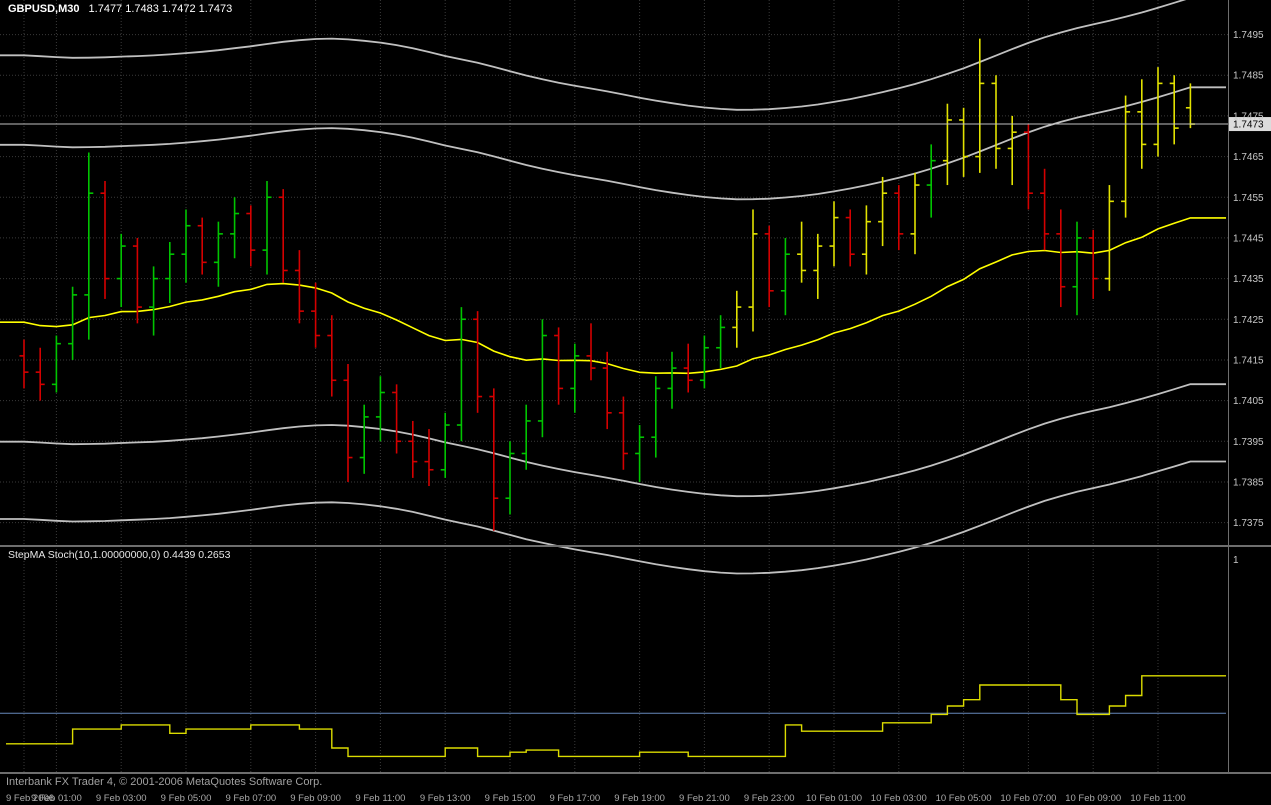  I want to click on svg-text: 9 Feb 2006, so click(30, 798).